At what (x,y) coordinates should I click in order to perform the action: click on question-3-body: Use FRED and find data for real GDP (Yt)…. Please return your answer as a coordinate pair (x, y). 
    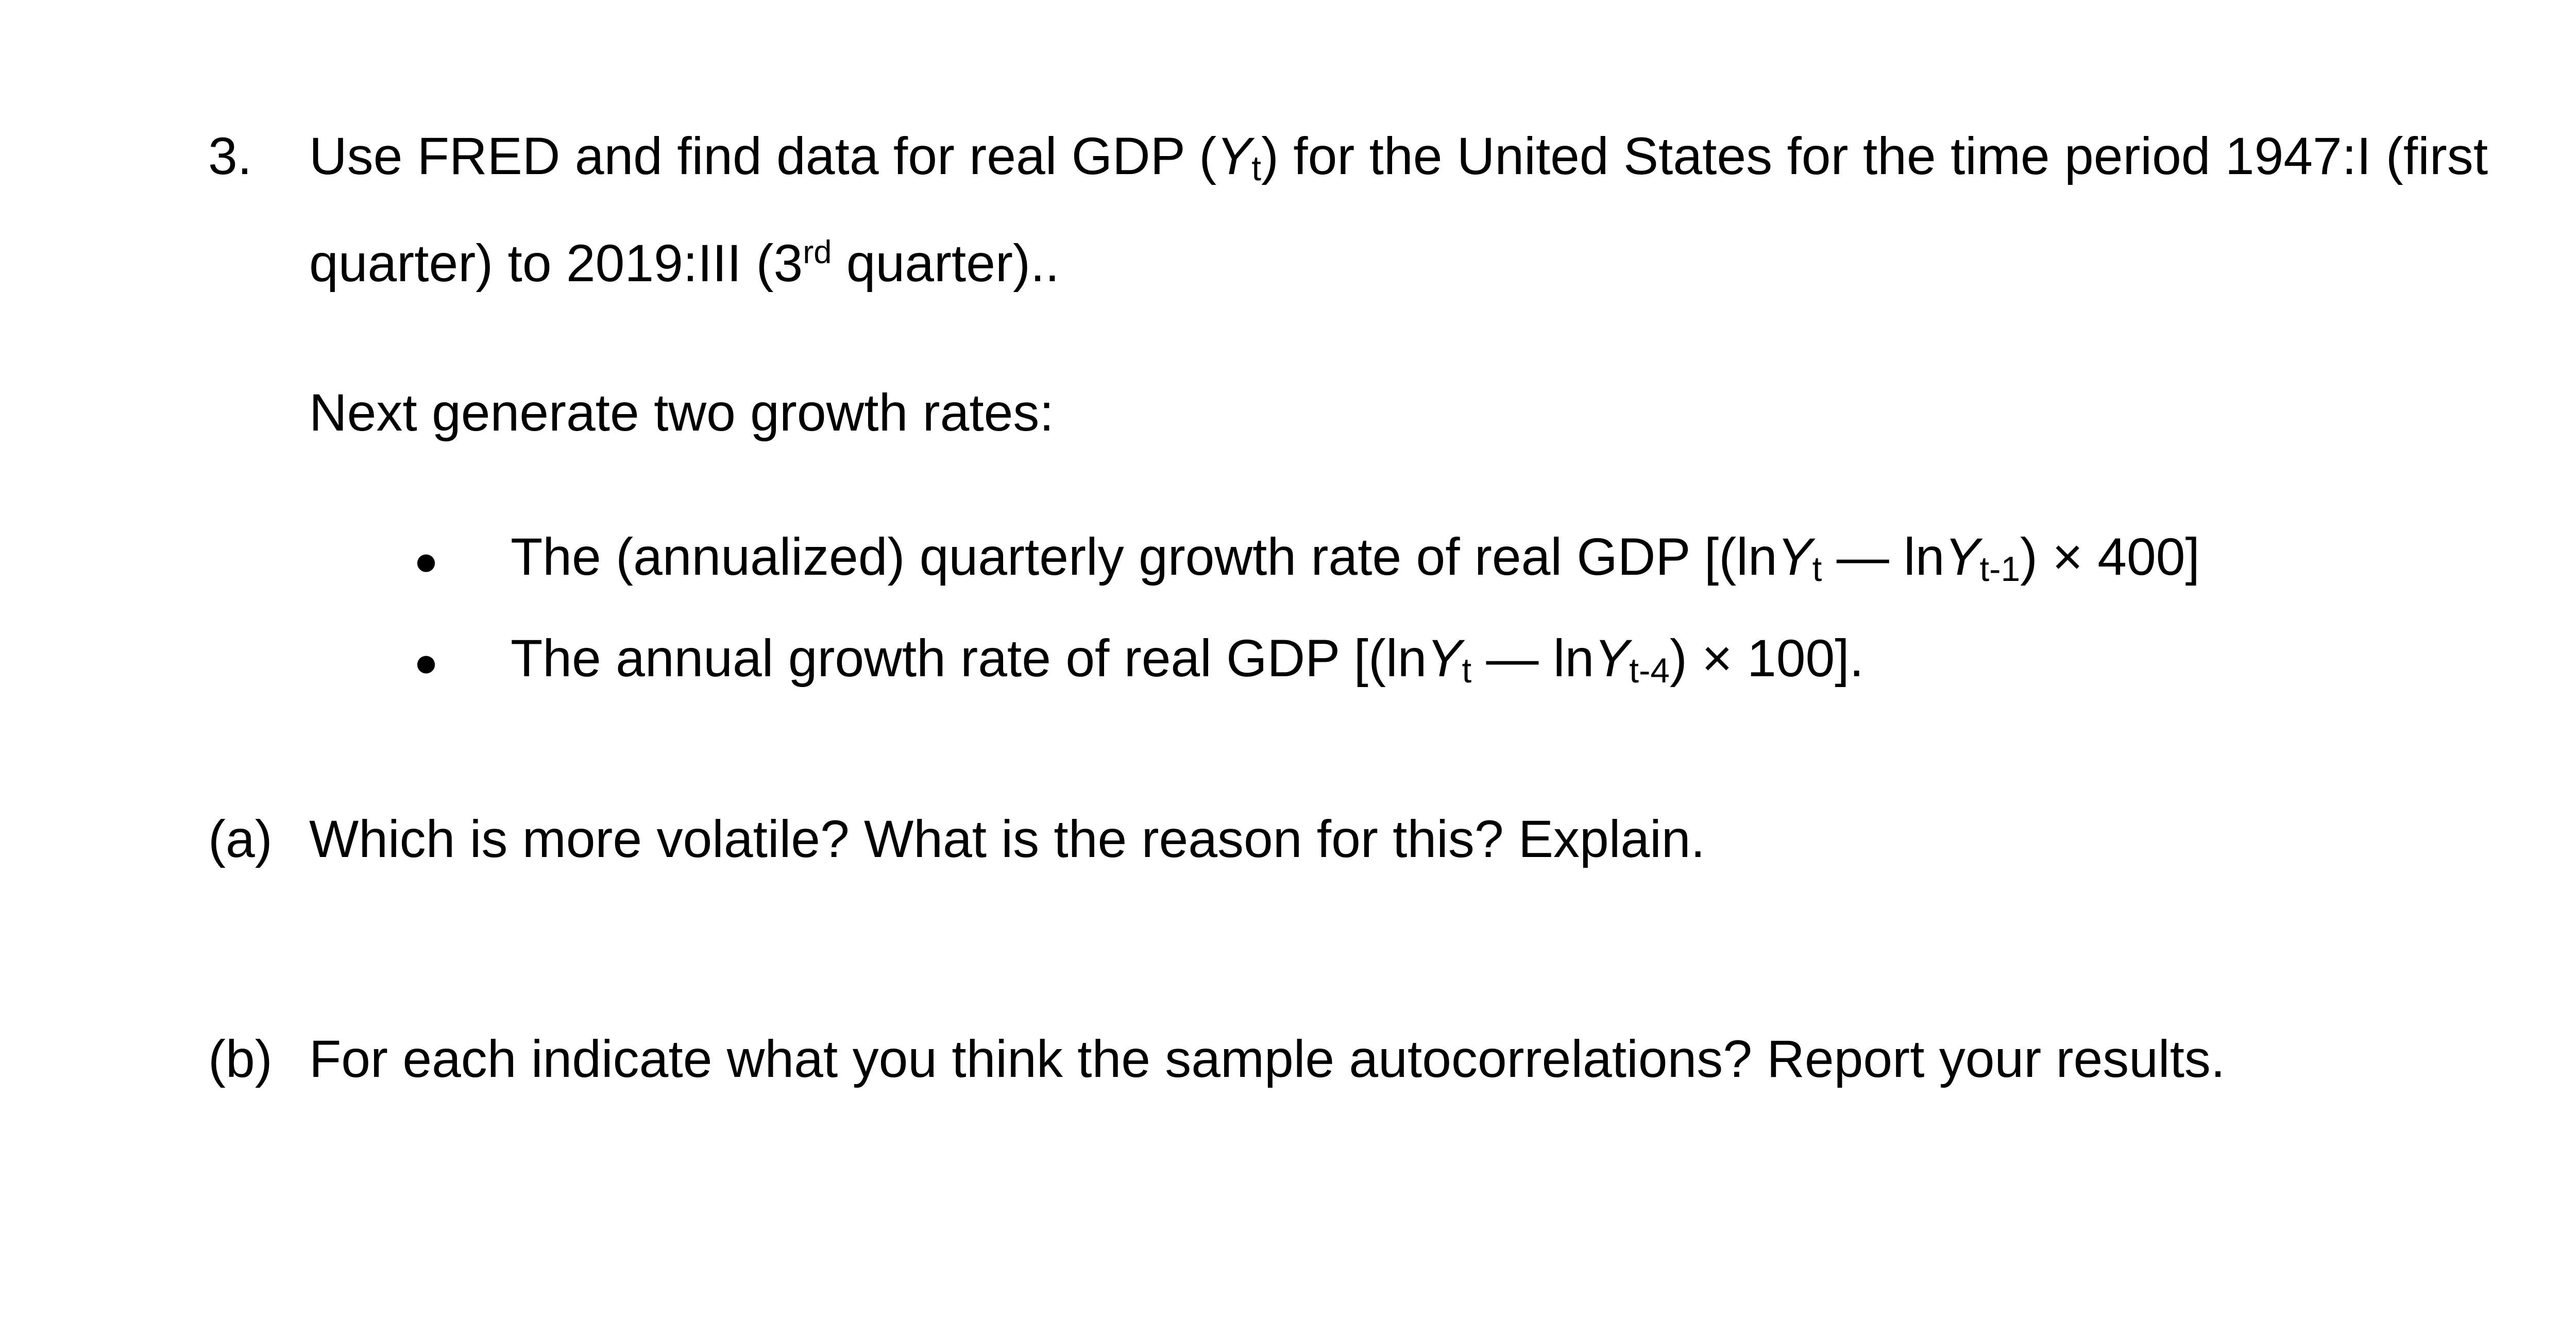
    Looking at the image, I should click on (1398, 209).